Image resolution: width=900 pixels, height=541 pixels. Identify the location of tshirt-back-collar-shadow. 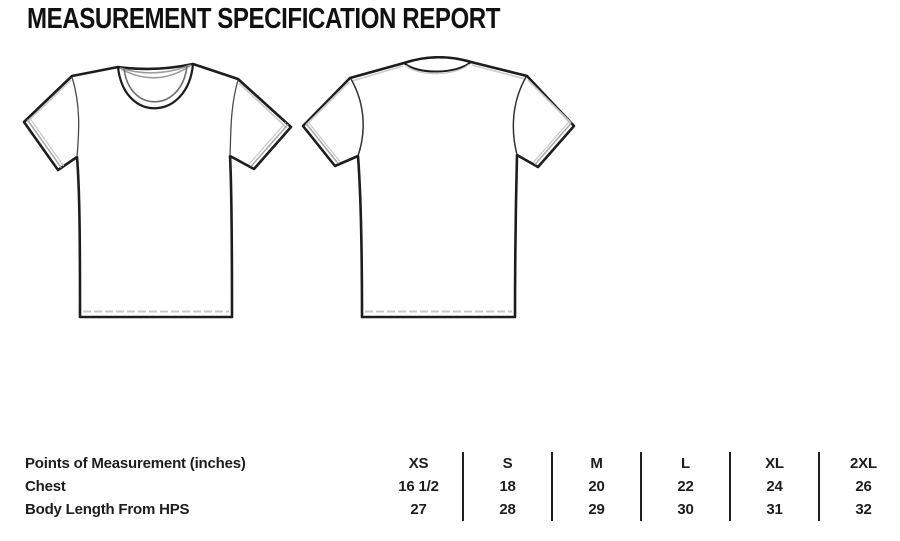
(437, 69).